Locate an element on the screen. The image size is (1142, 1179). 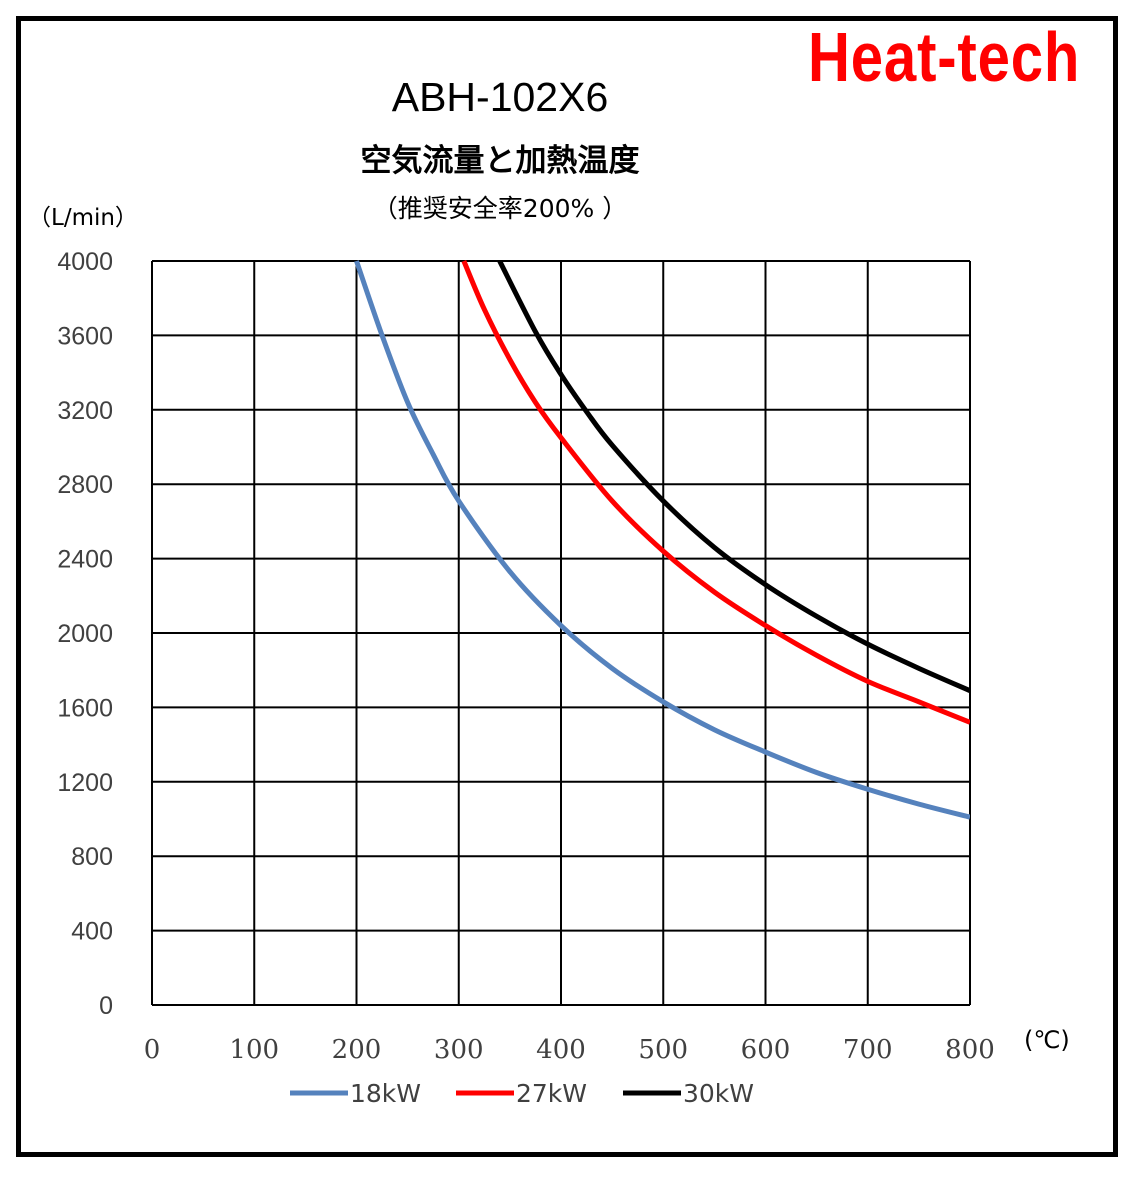
legend-label: 18kW is located at coordinates (385, 1093).